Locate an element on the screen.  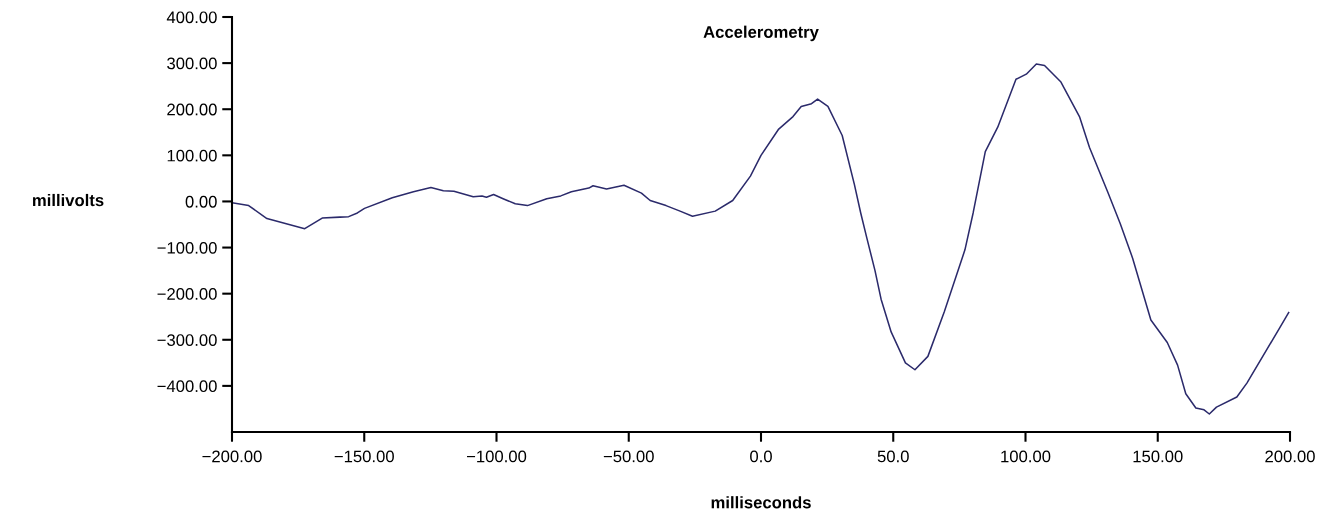
x-tick-label: −150.00 is located at coordinates (364, 456).